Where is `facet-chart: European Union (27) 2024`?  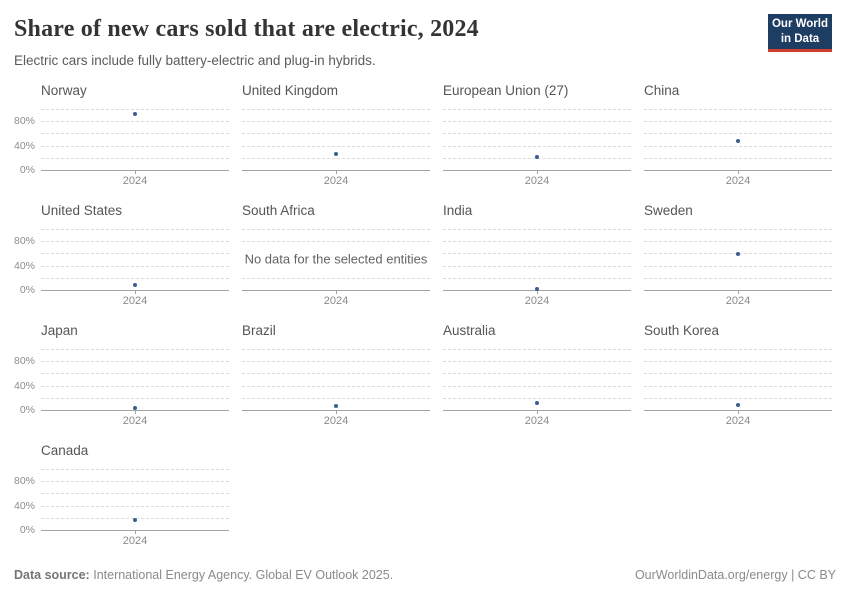
facet-chart: European Union (27) 2024 is located at coordinates (537, 140).